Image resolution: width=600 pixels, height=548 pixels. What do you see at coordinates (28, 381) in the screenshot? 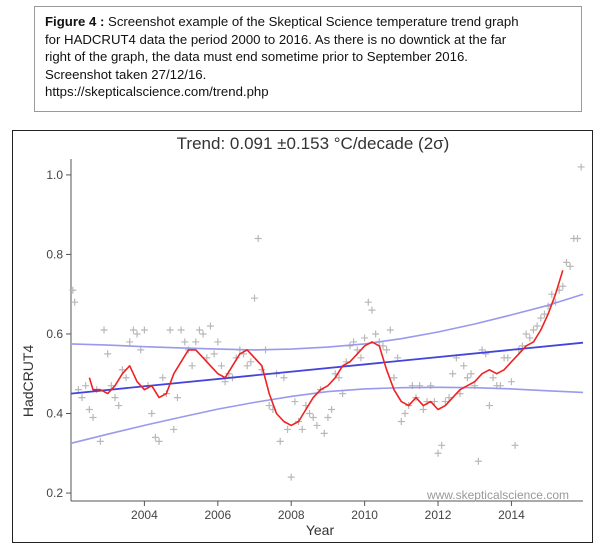
I see `y-axis-label: HadCRUT4` at bounding box center [28, 381].